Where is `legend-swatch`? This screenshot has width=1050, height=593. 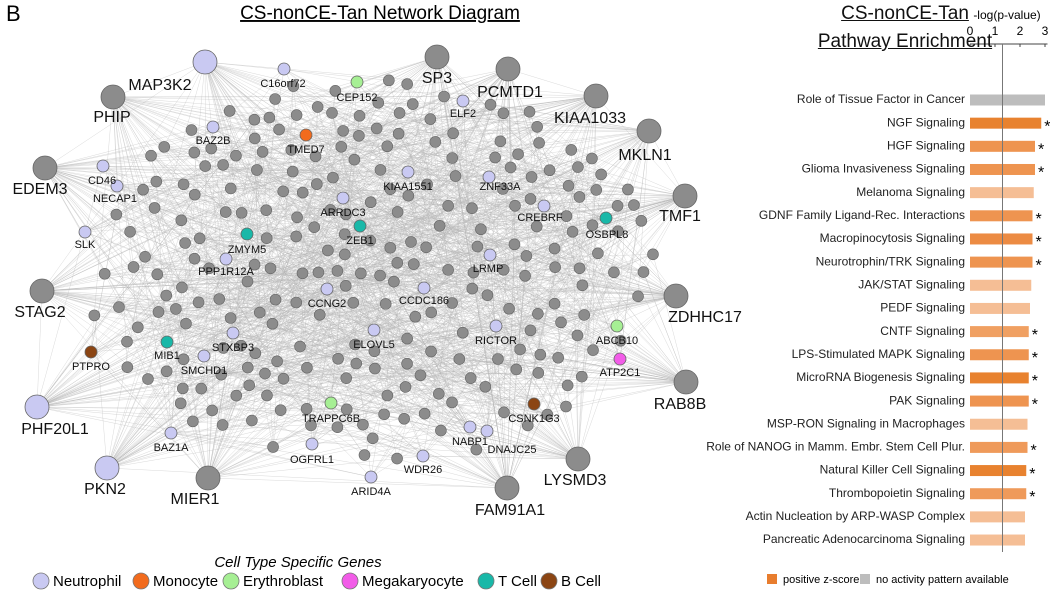 legend-swatch is located at coordinates (549, 581).